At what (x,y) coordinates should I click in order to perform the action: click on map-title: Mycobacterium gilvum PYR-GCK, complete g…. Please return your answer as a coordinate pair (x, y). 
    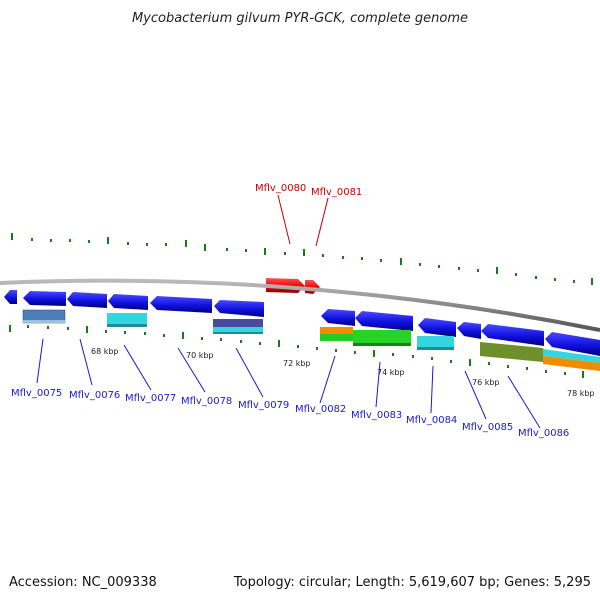
    Looking at the image, I should click on (300, 18).